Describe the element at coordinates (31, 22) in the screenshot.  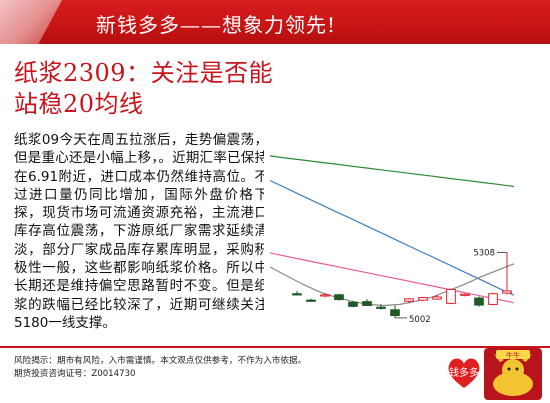
I see `leaf-decoration` at that location.